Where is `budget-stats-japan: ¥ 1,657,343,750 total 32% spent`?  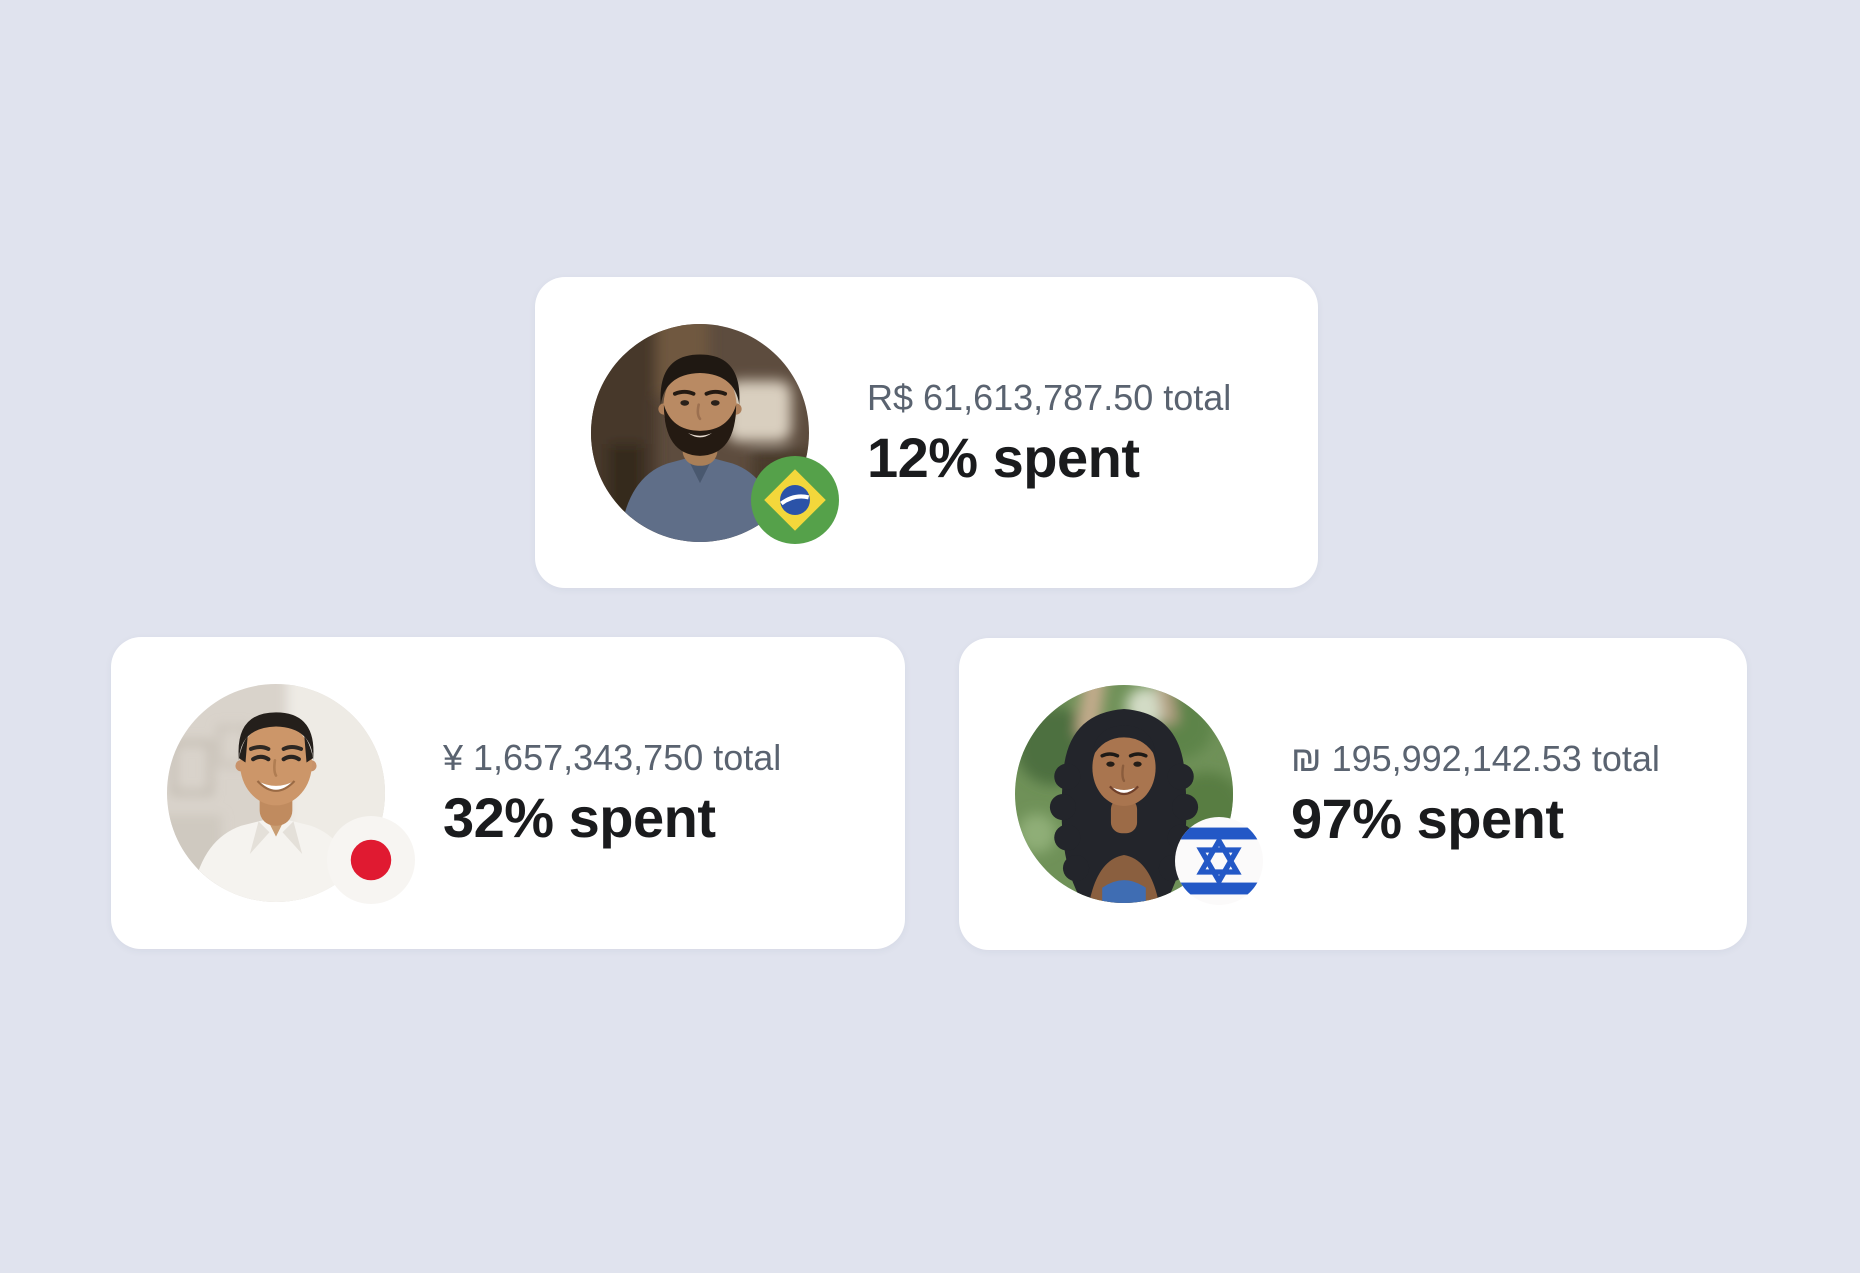 budget-stats-japan: ¥ 1,657,343,750 total 32% spent is located at coordinates (612, 793).